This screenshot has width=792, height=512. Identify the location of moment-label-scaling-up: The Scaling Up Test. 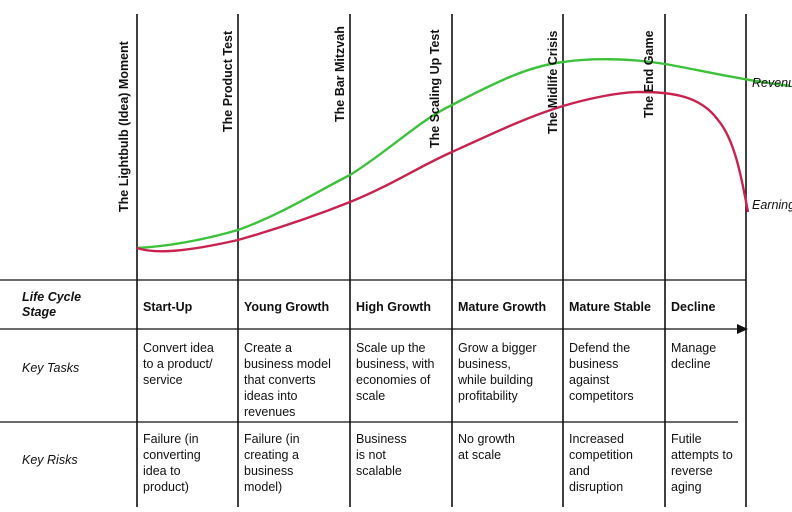
(435, 88).